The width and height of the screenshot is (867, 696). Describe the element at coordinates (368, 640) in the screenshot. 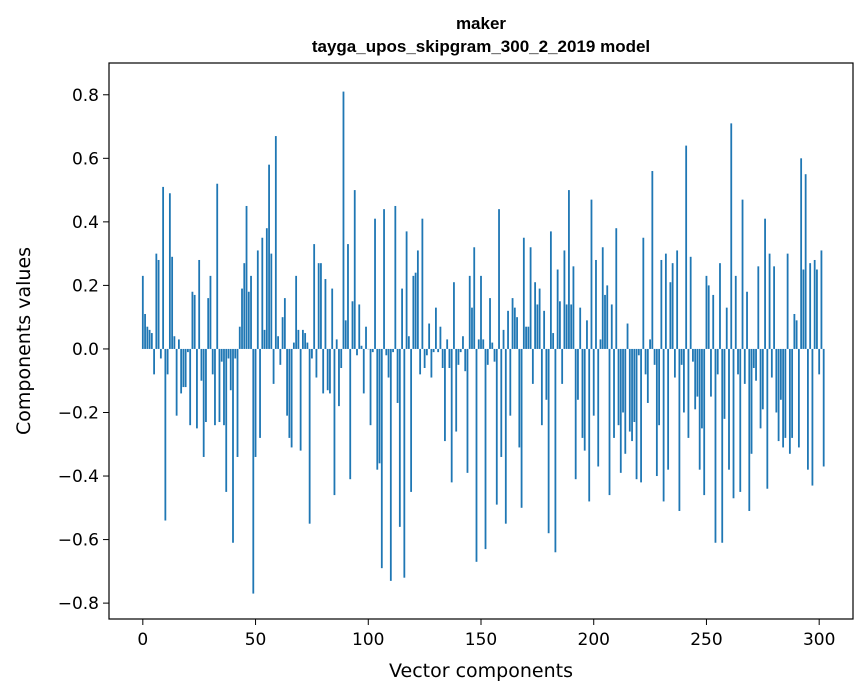

I see `x-tick-label: 100` at that location.